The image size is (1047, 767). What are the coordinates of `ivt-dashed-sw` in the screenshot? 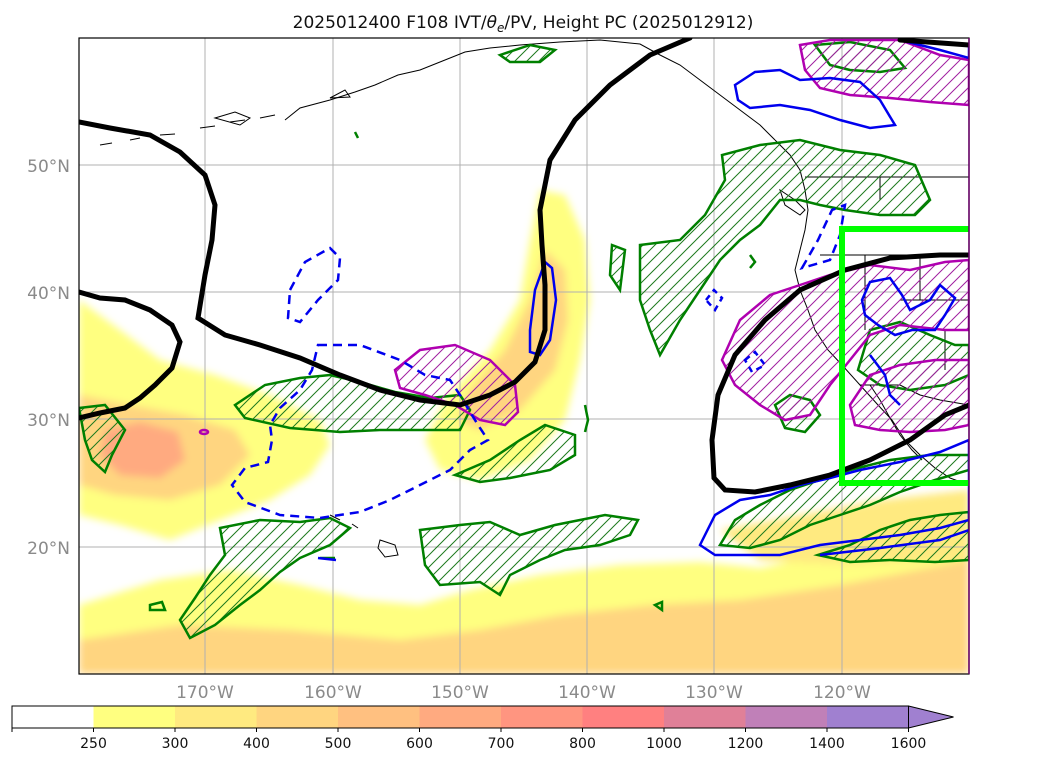 It's located at (360, 431).